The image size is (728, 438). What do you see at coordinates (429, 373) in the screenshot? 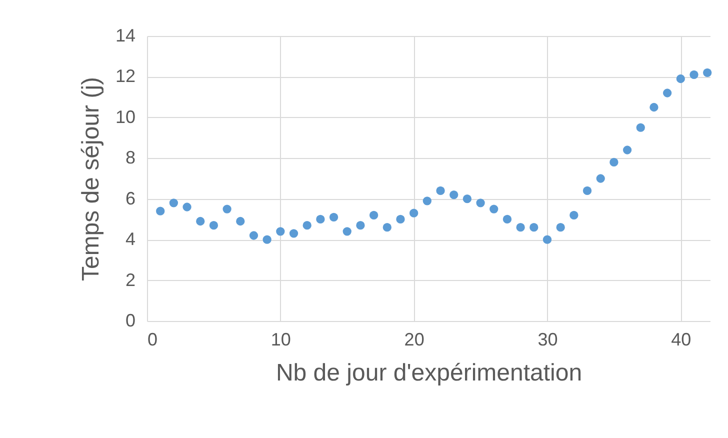
I see `x-axis-title: Nb de jour d'expérimentation` at bounding box center [429, 373].